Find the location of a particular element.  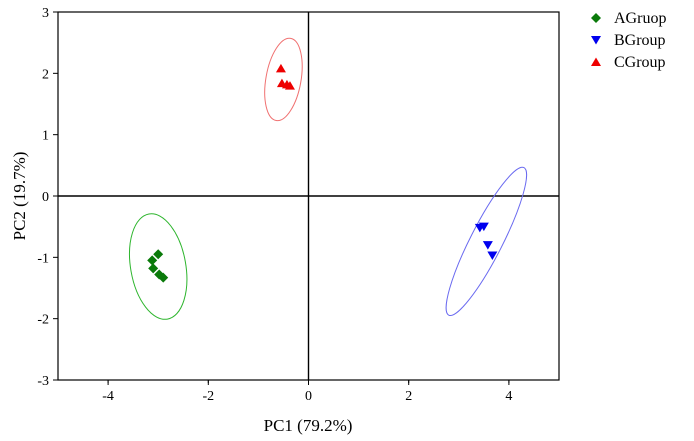

y-tick-label: 3 is located at coordinates (45, 13).